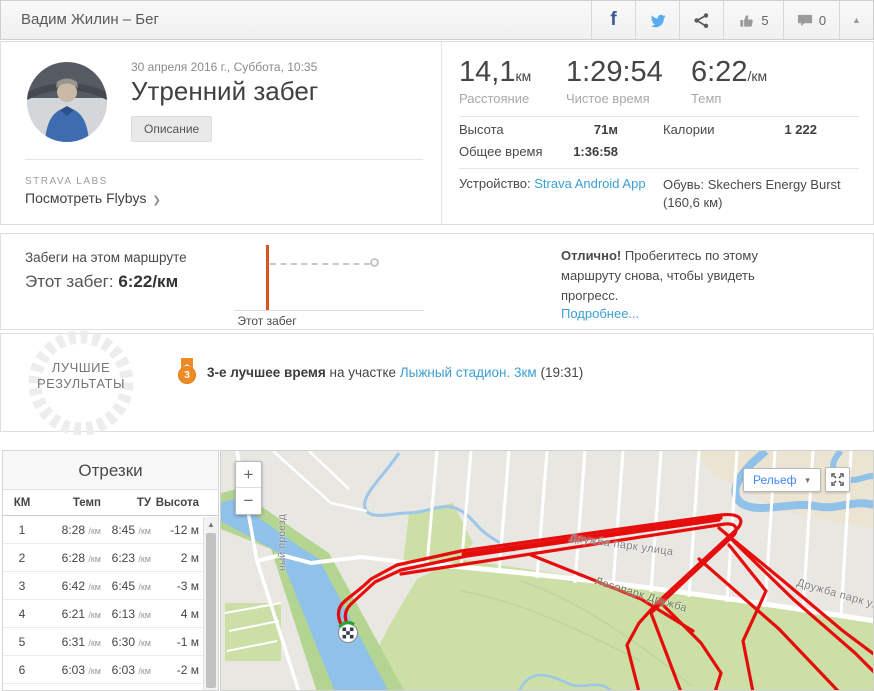  Describe the element at coordinates (605, 129) in the screenshot. I see `elevation-value: 71м` at that location.